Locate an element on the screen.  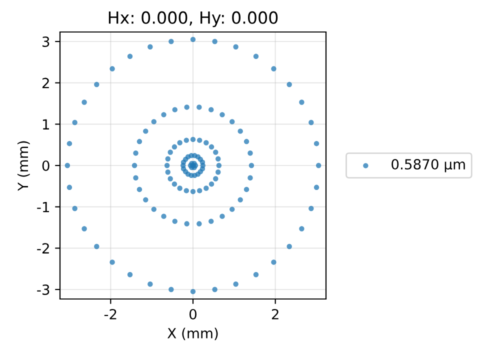
x-axis-title: X (mm) is located at coordinates (193, 334).